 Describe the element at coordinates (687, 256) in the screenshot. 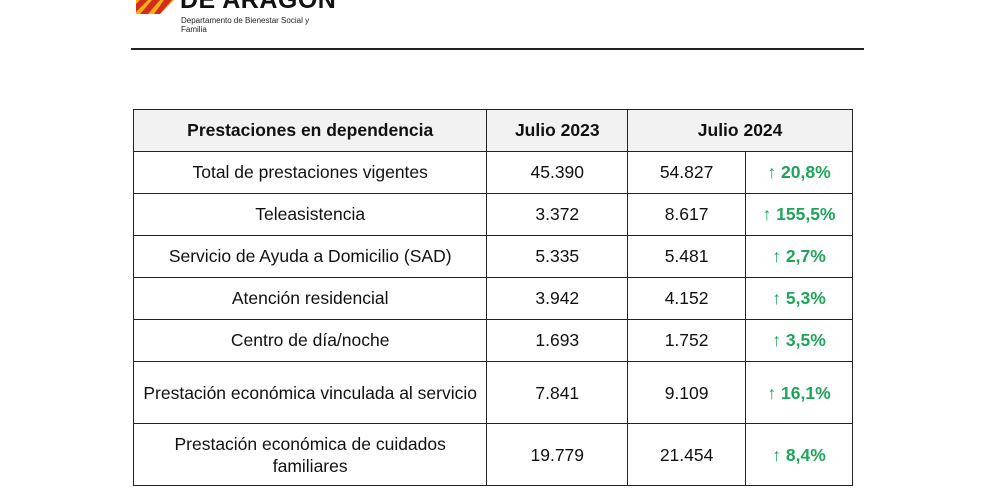

I see `value-2024: 5.481` at that location.